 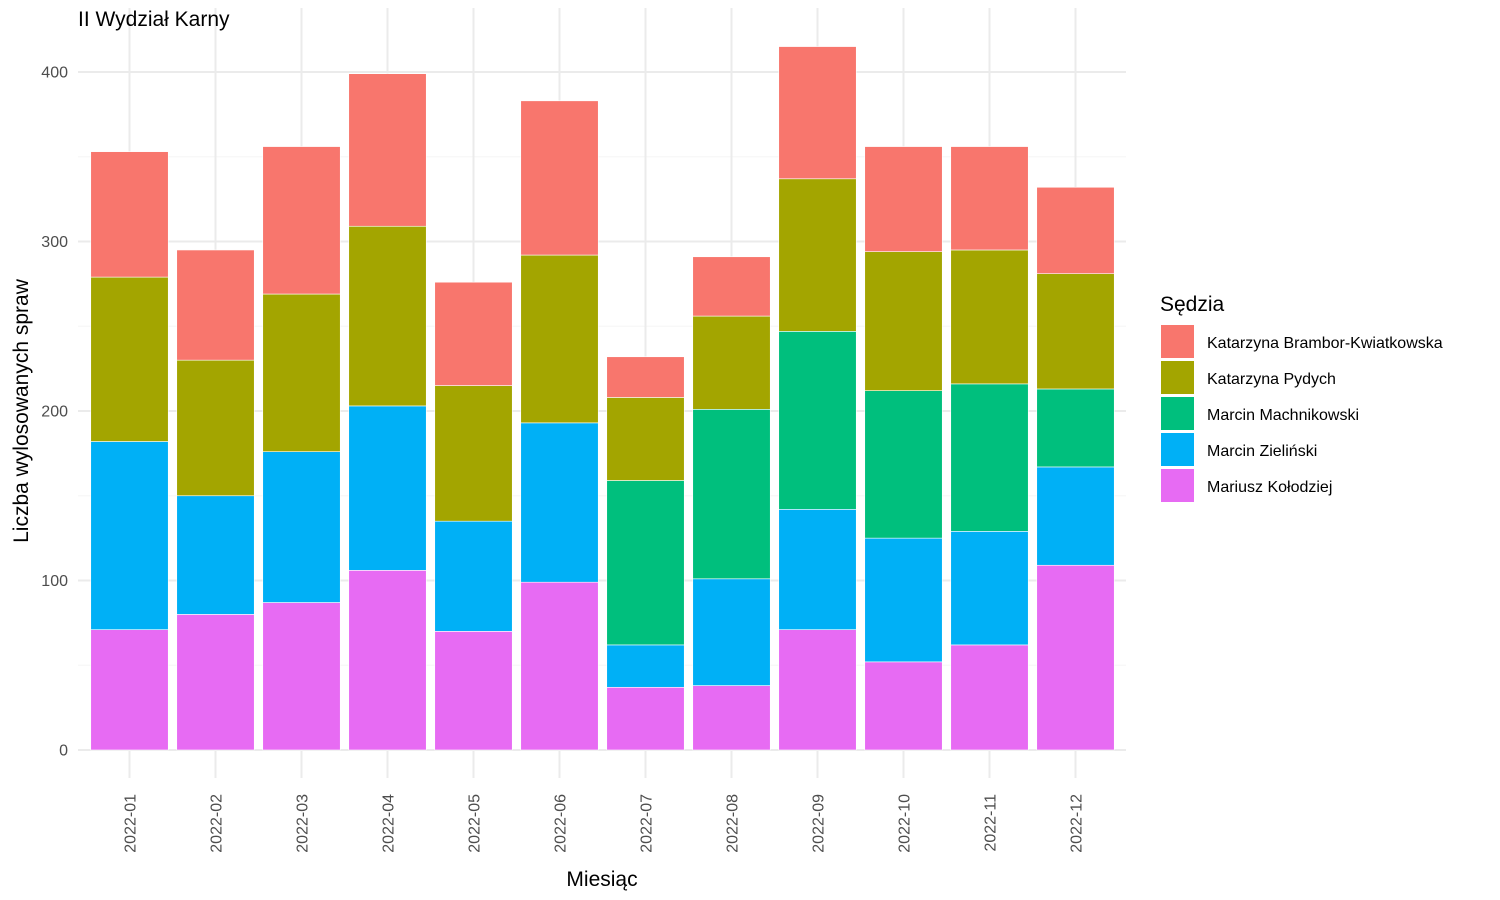 What do you see at coordinates (647, 823) in the screenshot?
I see `x-tick-label: 2022-07` at bounding box center [647, 823].